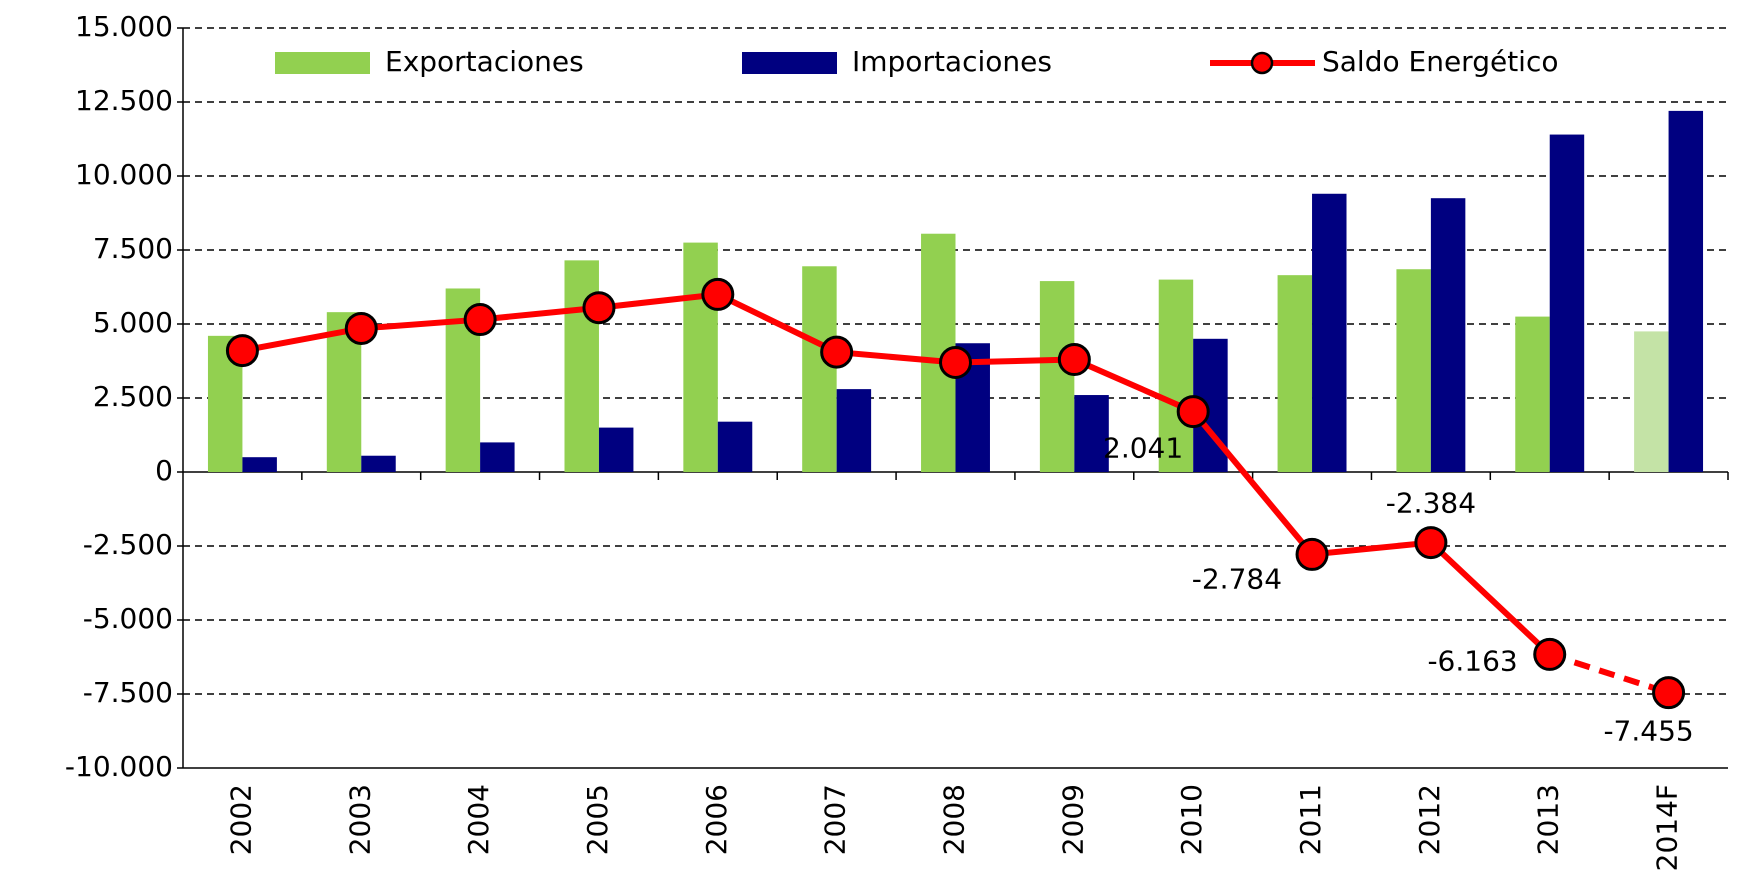 The width and height of the screenshot is (1737, 890). I want to click on y-tick-label: -10.000, so click(119, 766).